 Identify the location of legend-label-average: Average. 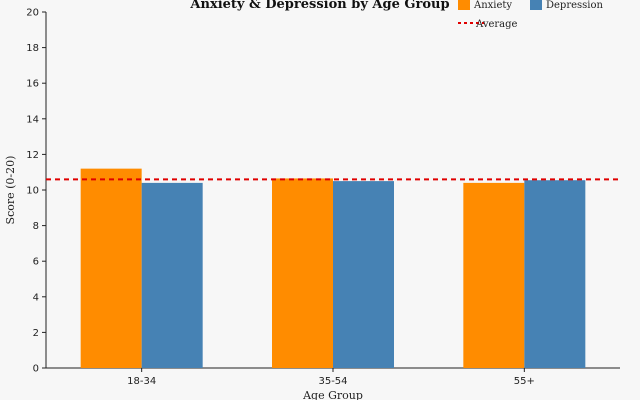
(496, 24).